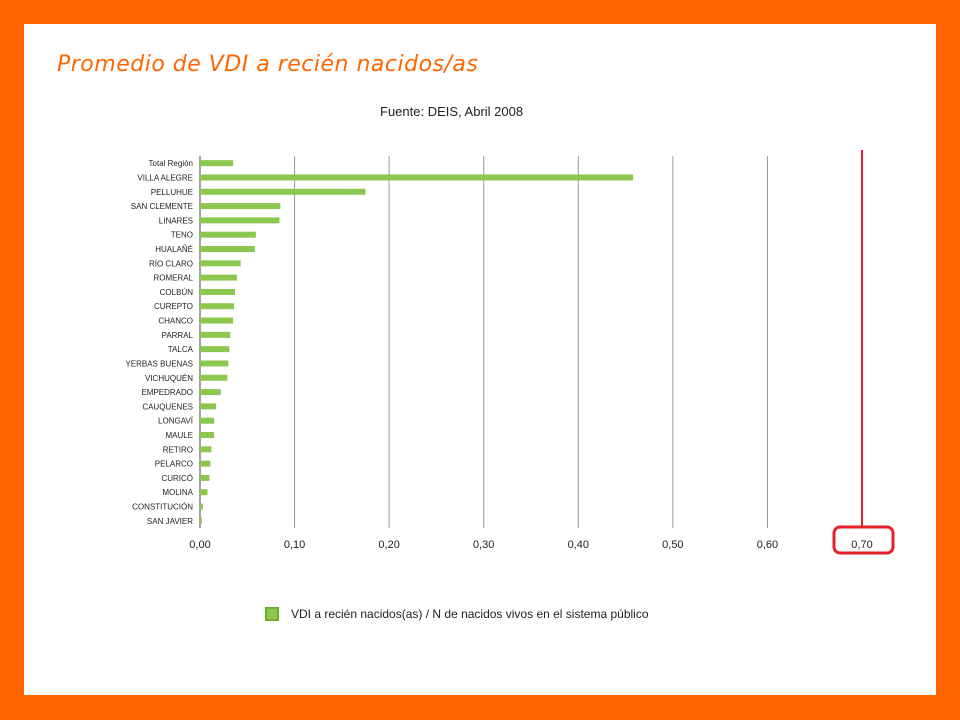  What do you see at coordinates (171, 263) in the screenshot?
I see `category-label: RÍO CLARO` at bounding box center [171, 263].